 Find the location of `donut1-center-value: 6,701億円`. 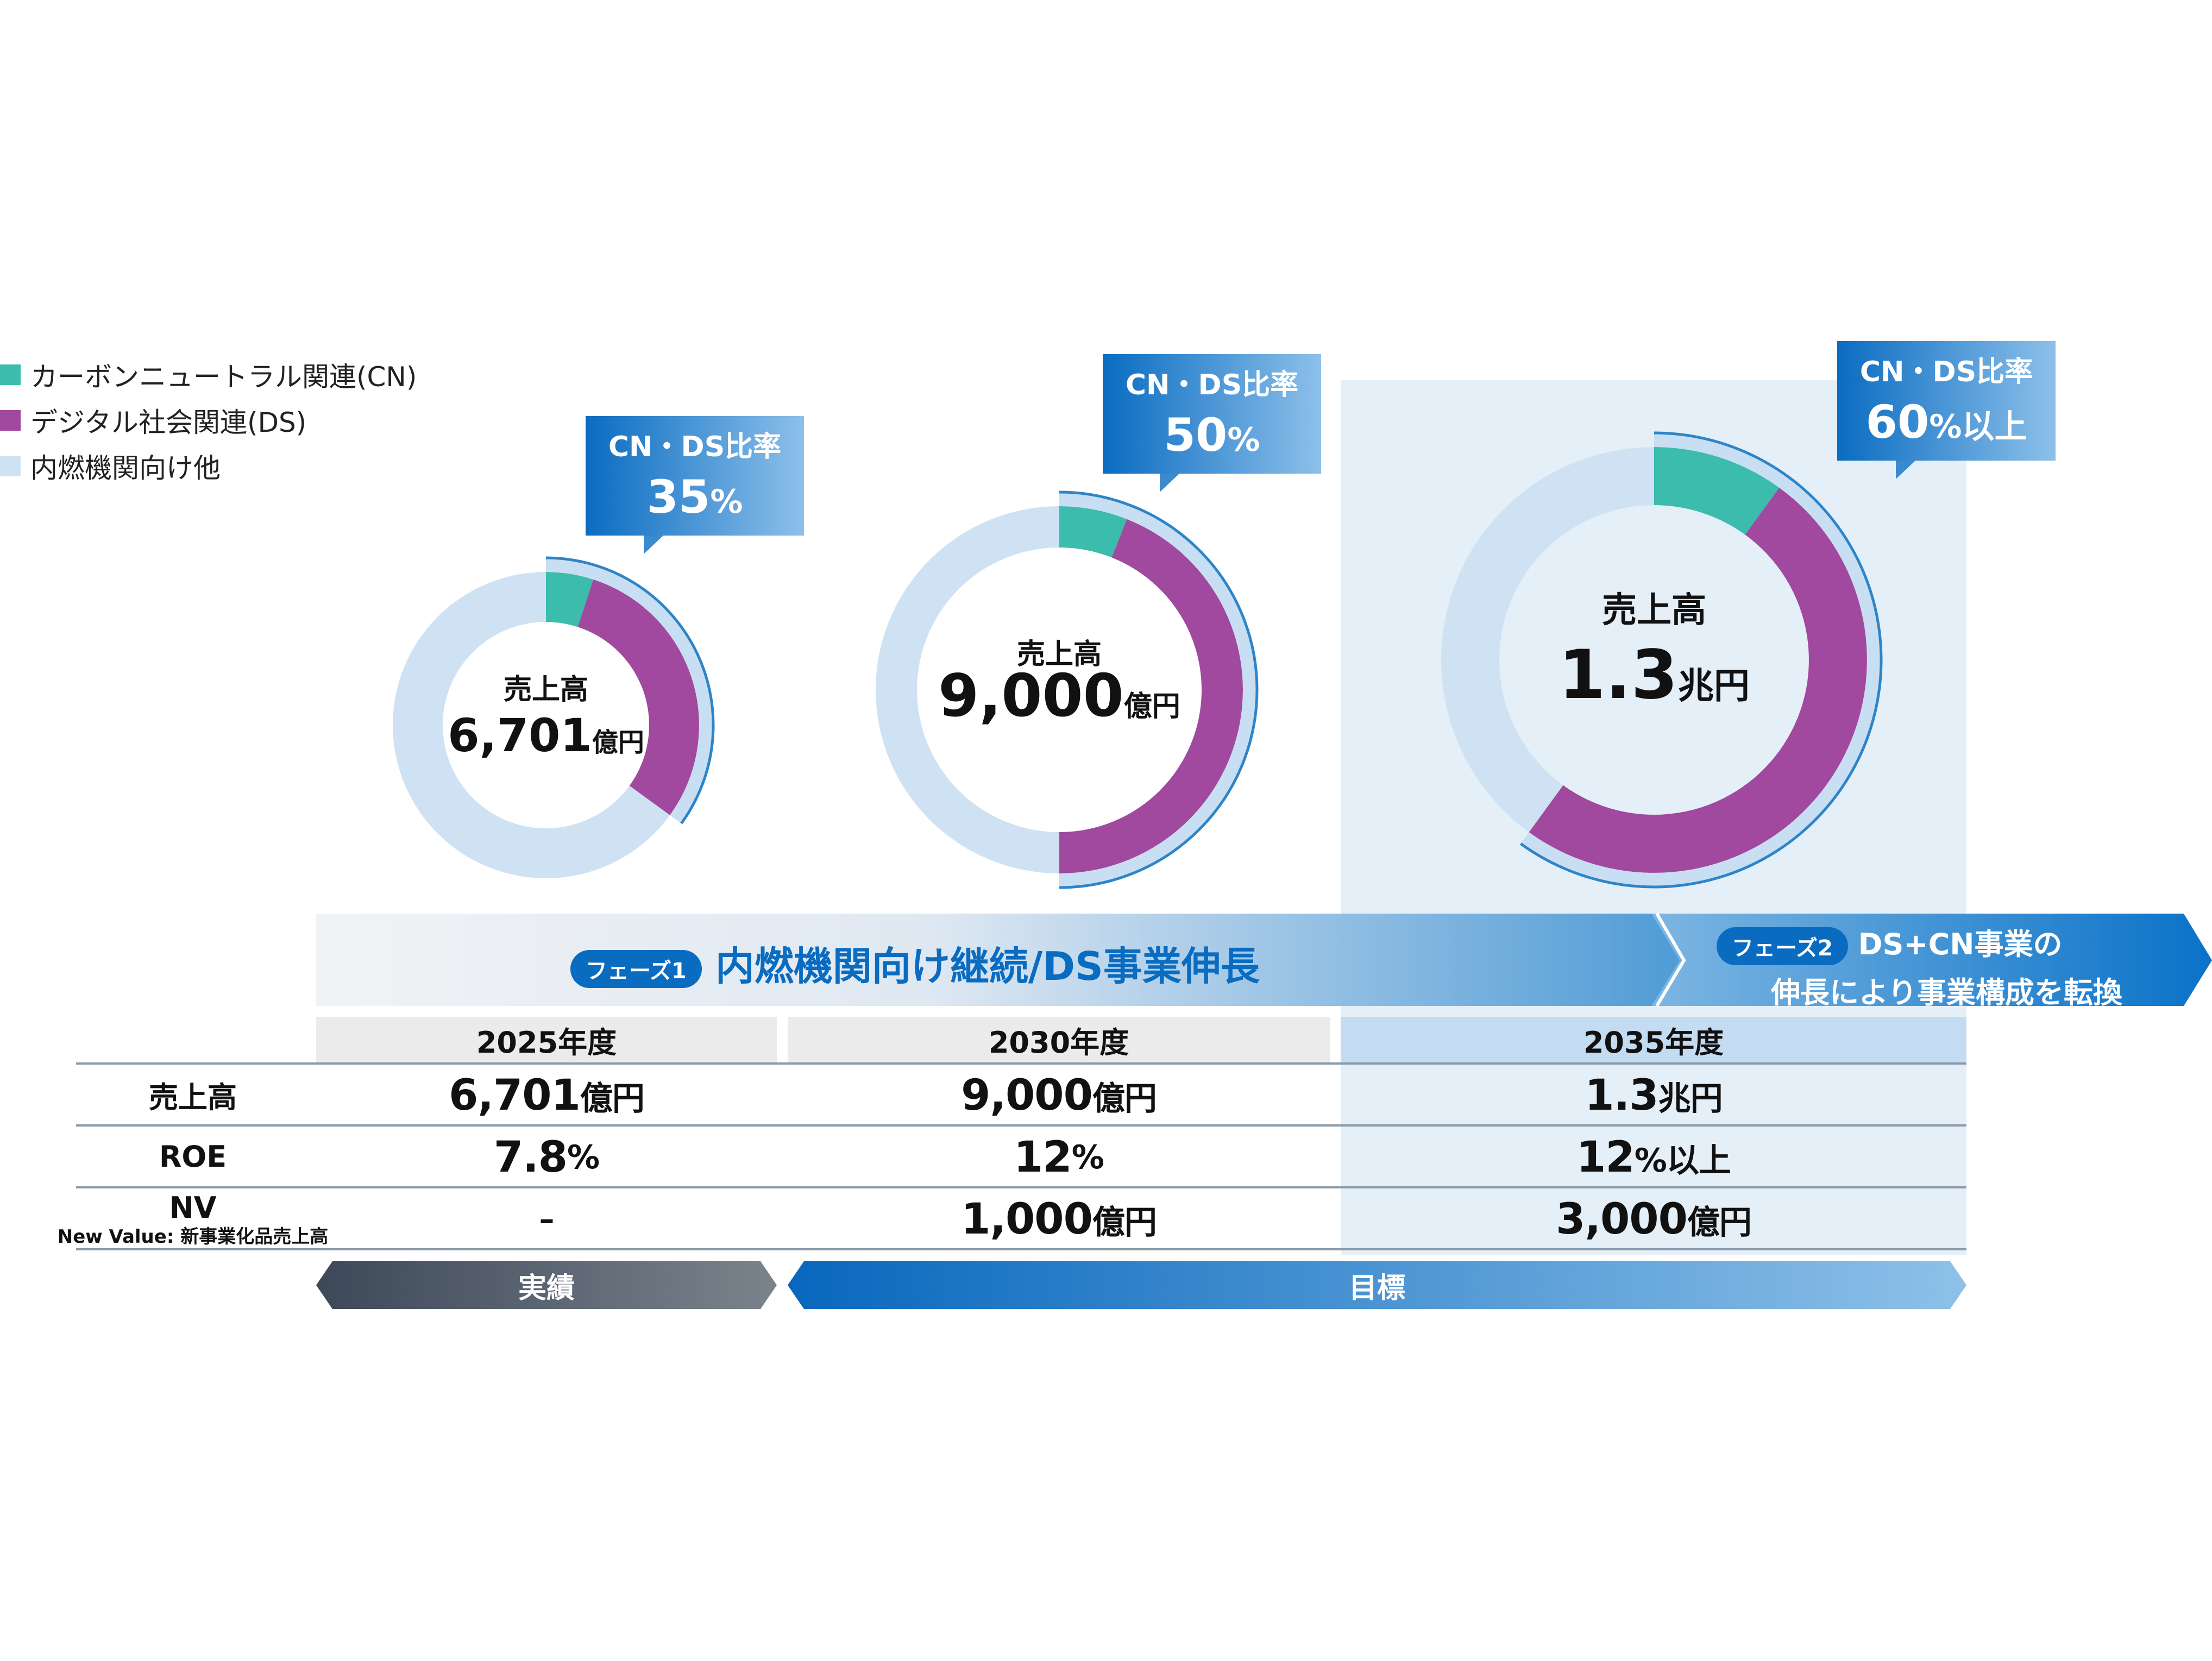

donut1-center-value: 6,701億円 is located at coordinates (546, 735).